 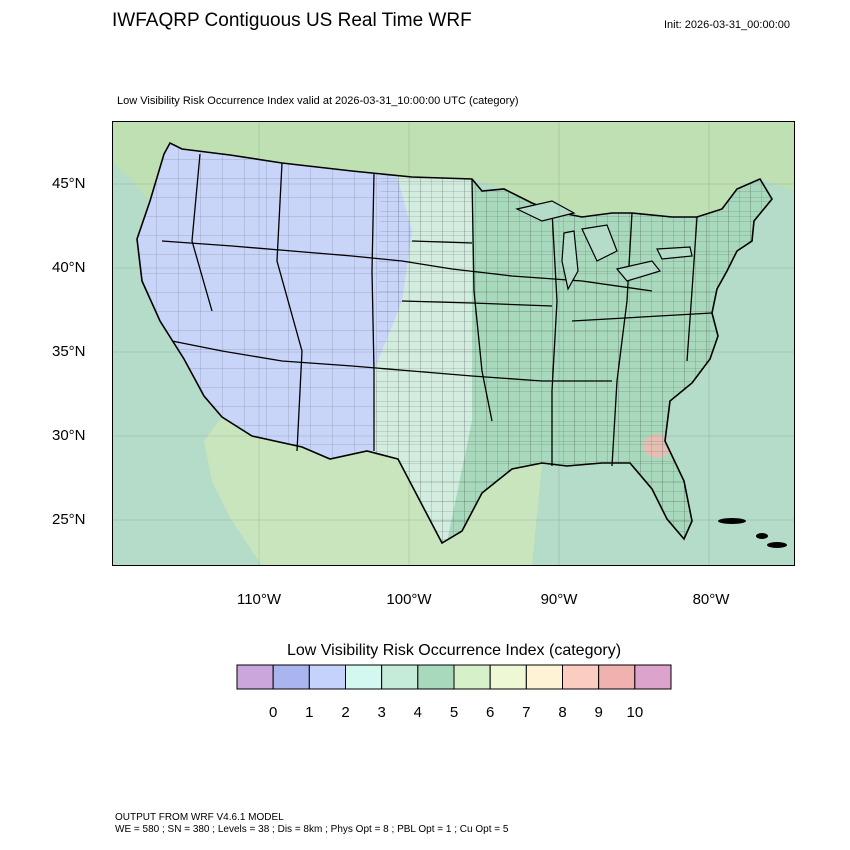 What do you see at coordinates (69, 267) in the screenshot?
I see `lat-label-40: 40°N` at bounding box center [69, 267].